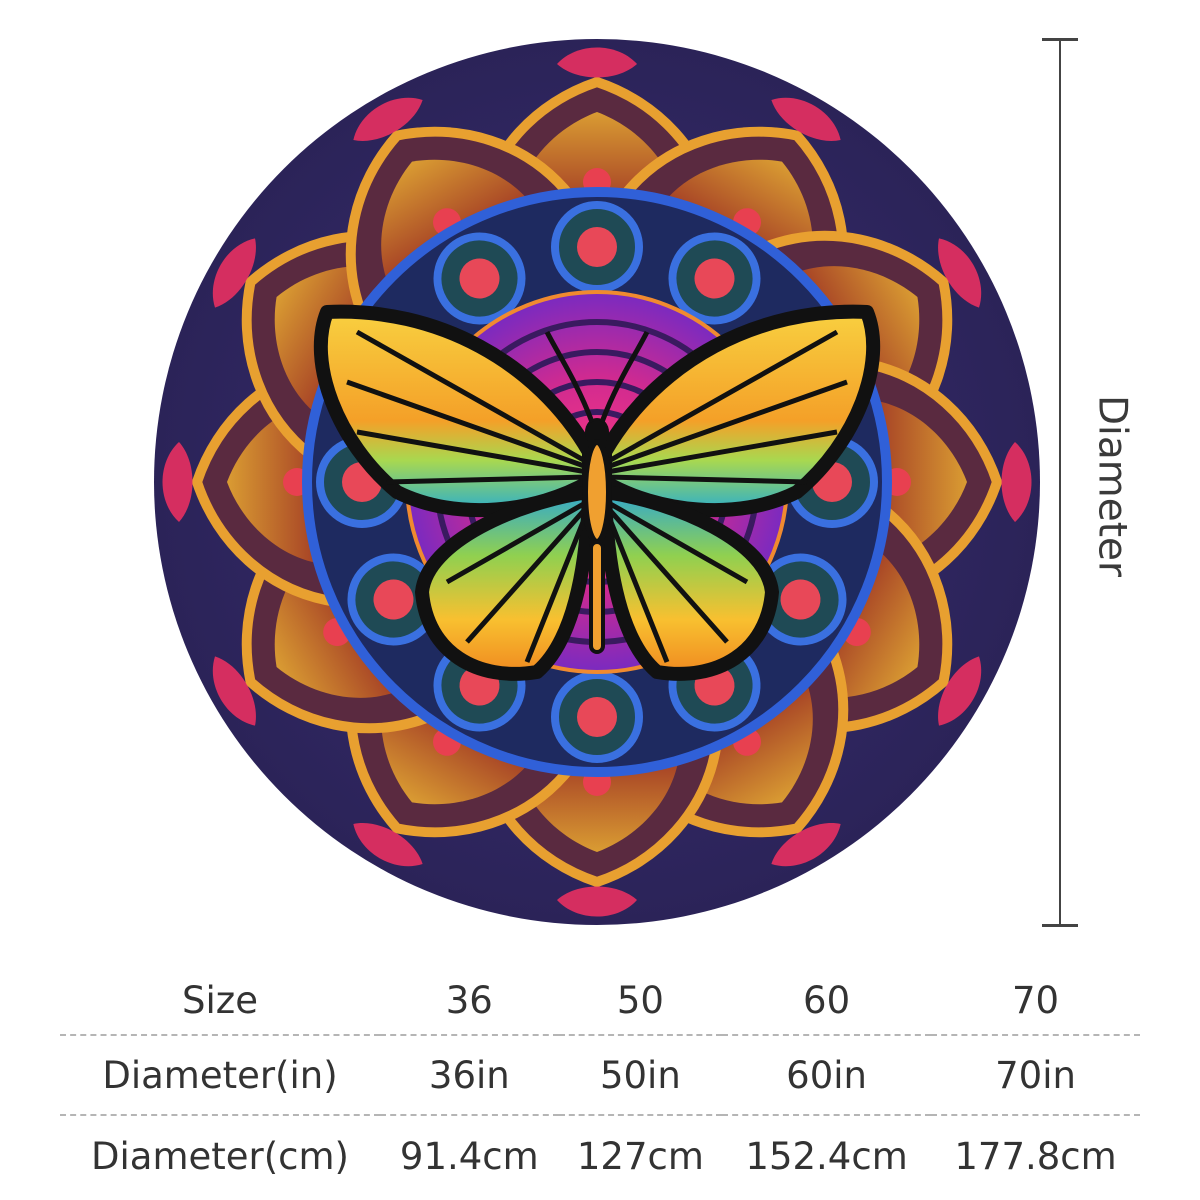 This screenshot has width=1200, height=1200. Describe the element at coordinates (1060, 925) in the screenshot. I see `measure-bottom-cap` at that location.